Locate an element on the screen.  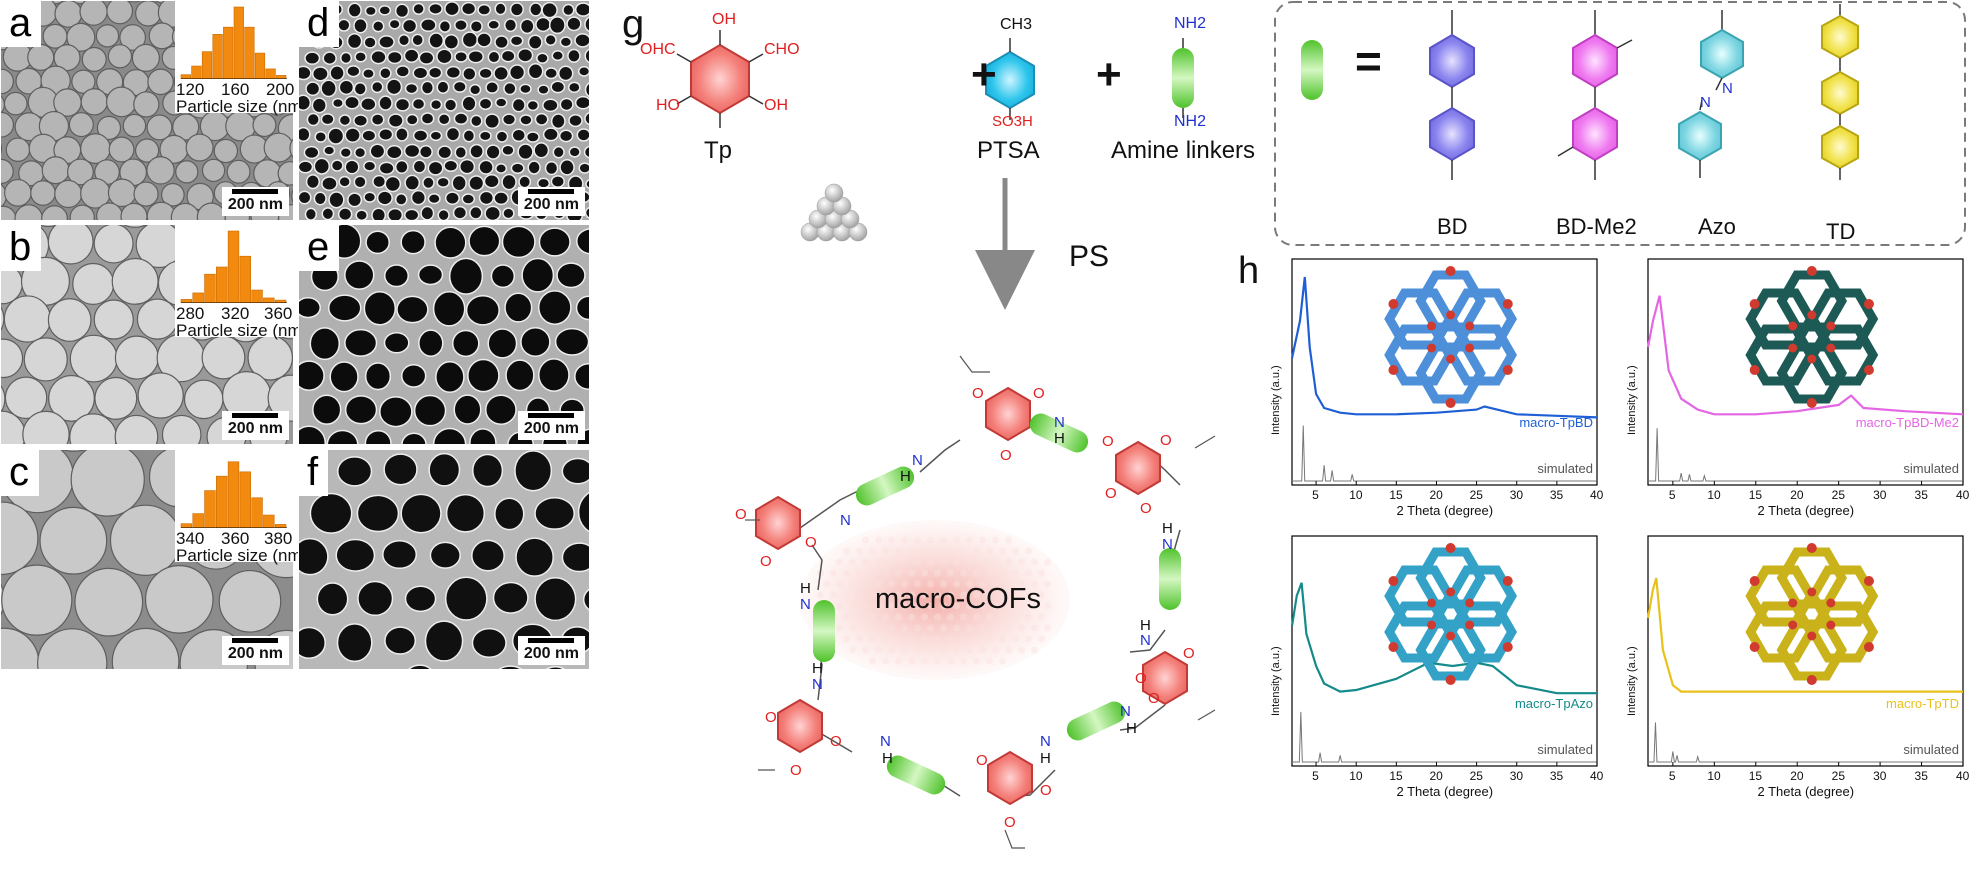
panel-label: d is located at coordinates (319, 24).